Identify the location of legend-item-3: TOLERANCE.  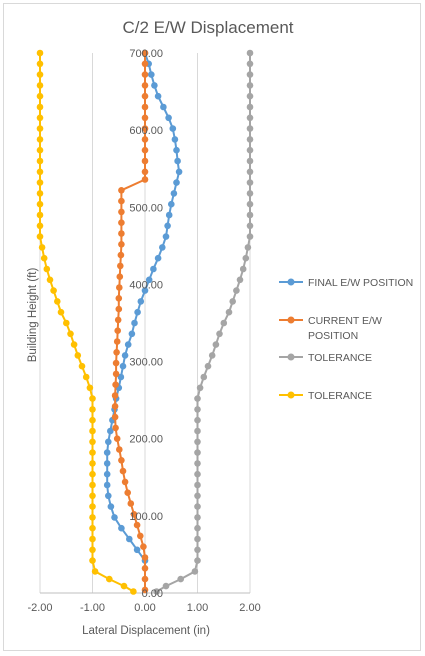
(325, 396).